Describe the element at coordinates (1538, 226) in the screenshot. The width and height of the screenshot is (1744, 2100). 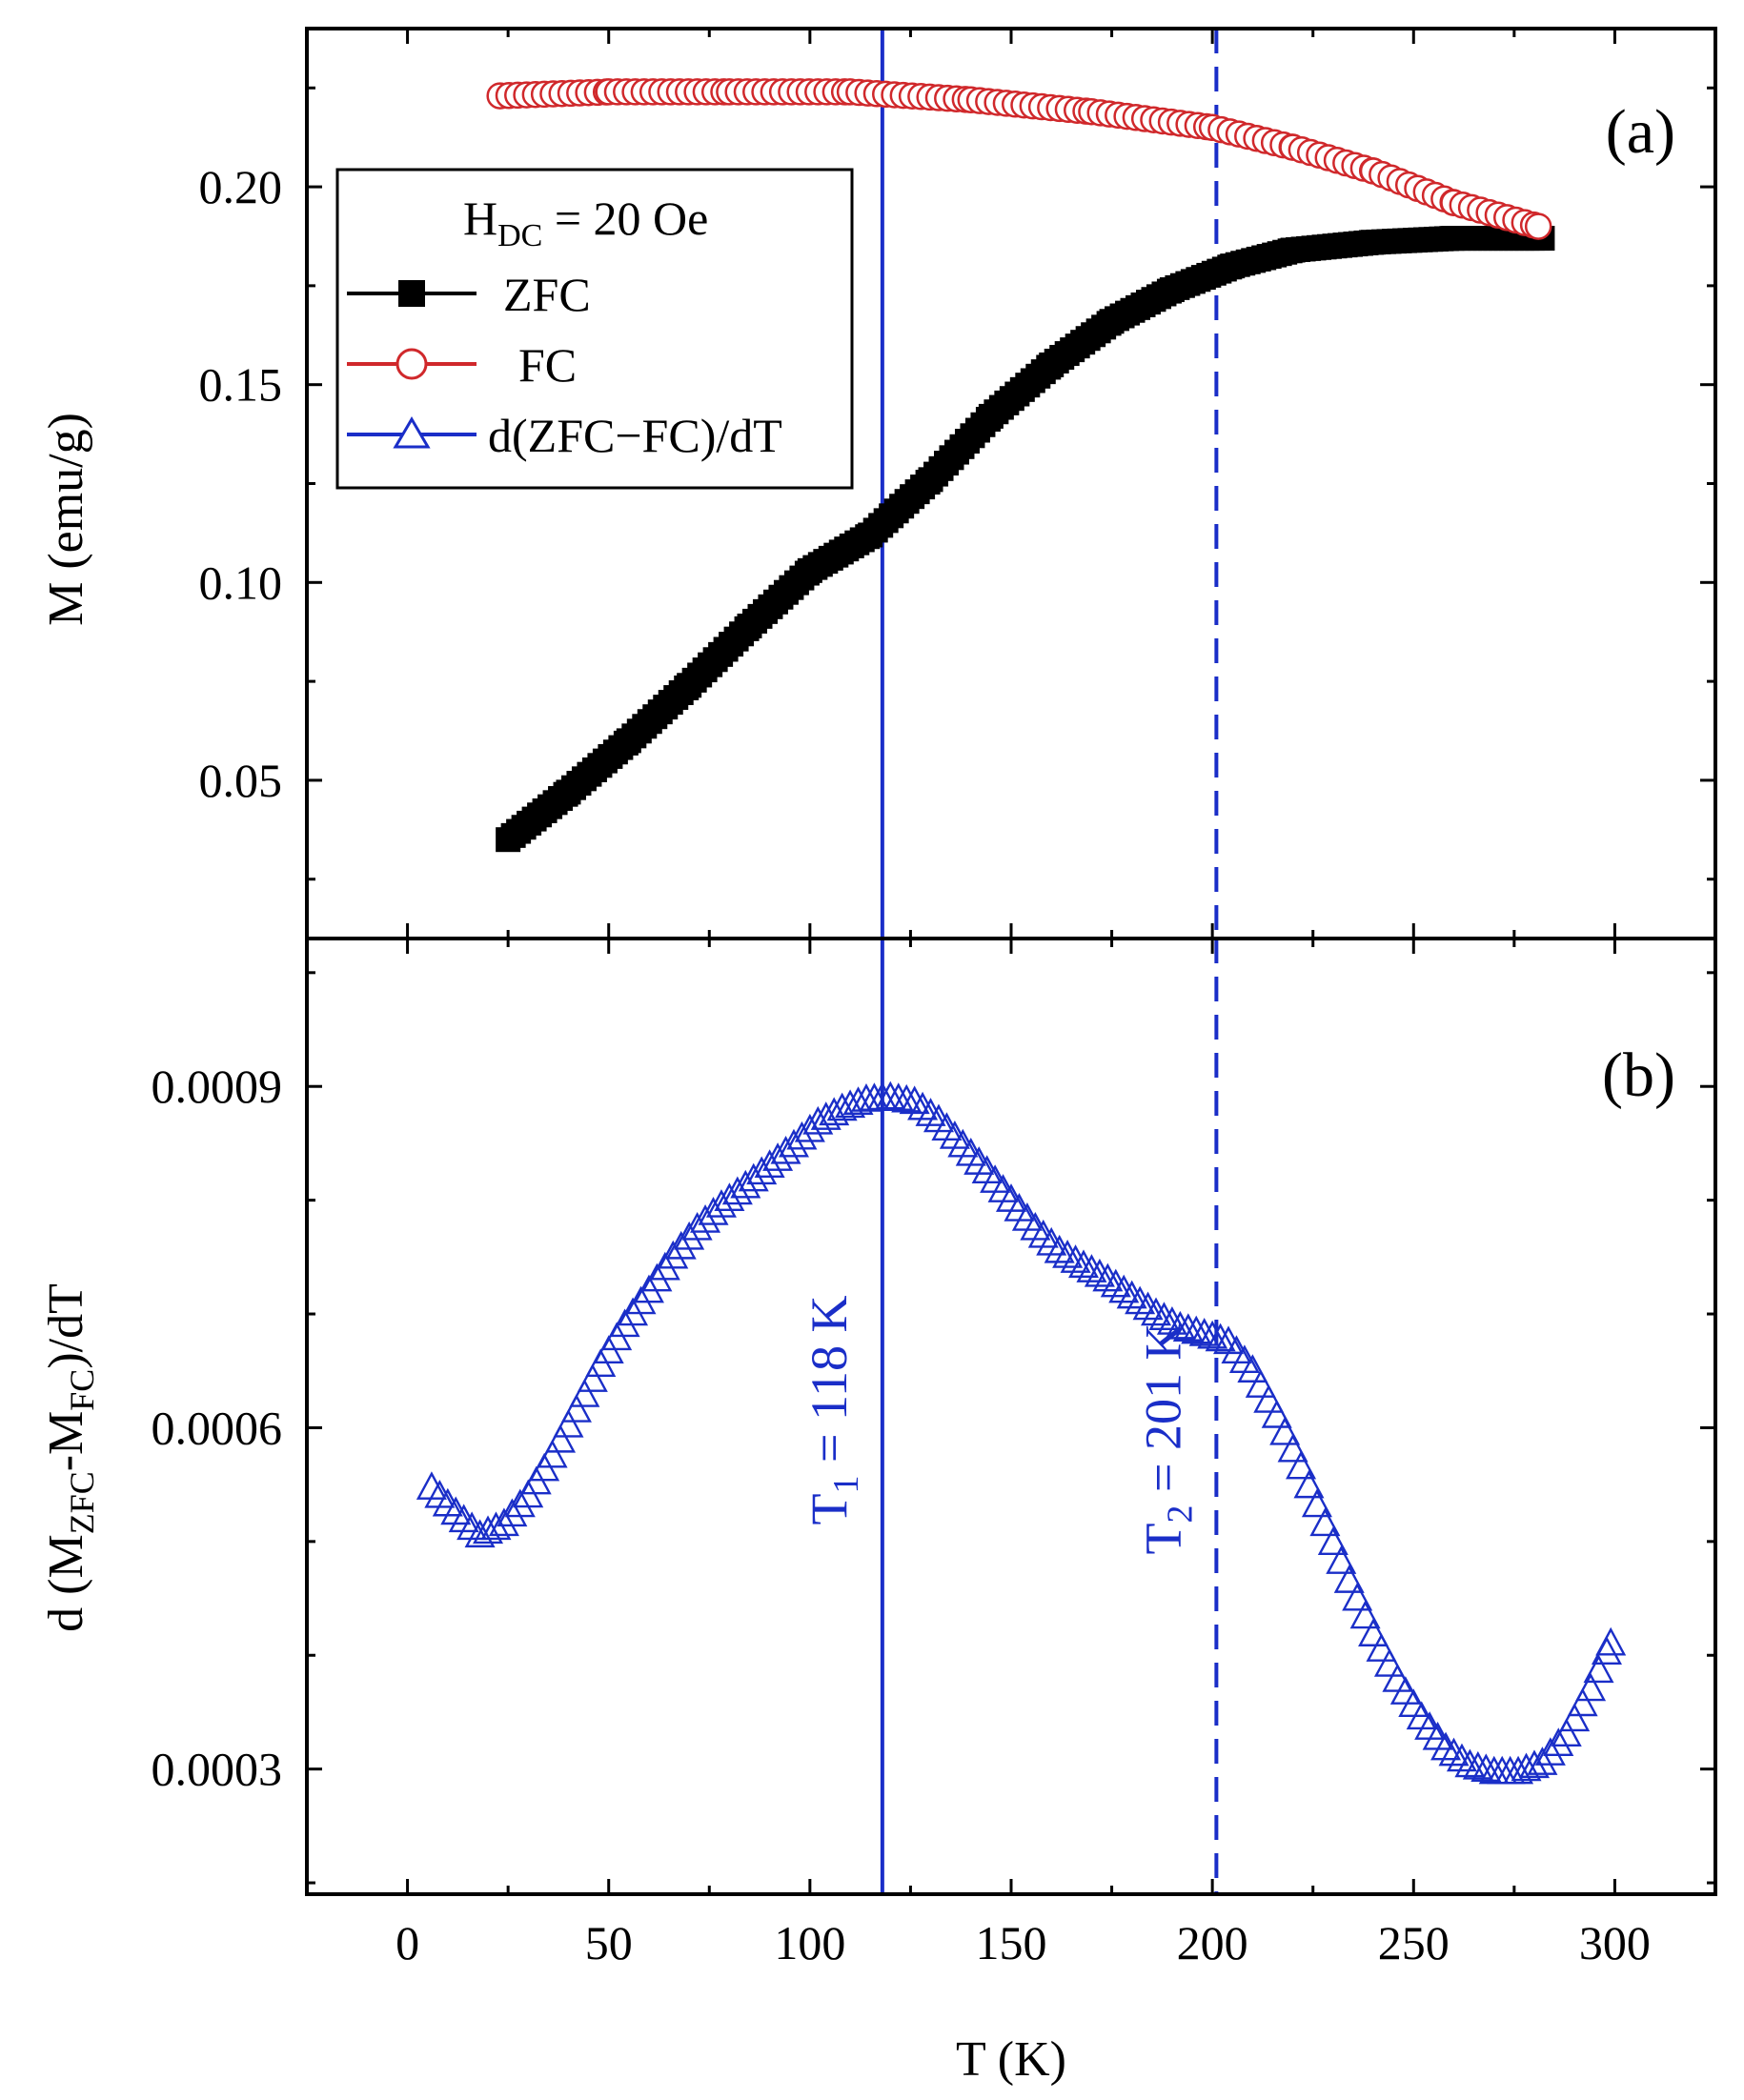
I see `fc-point` at that location.